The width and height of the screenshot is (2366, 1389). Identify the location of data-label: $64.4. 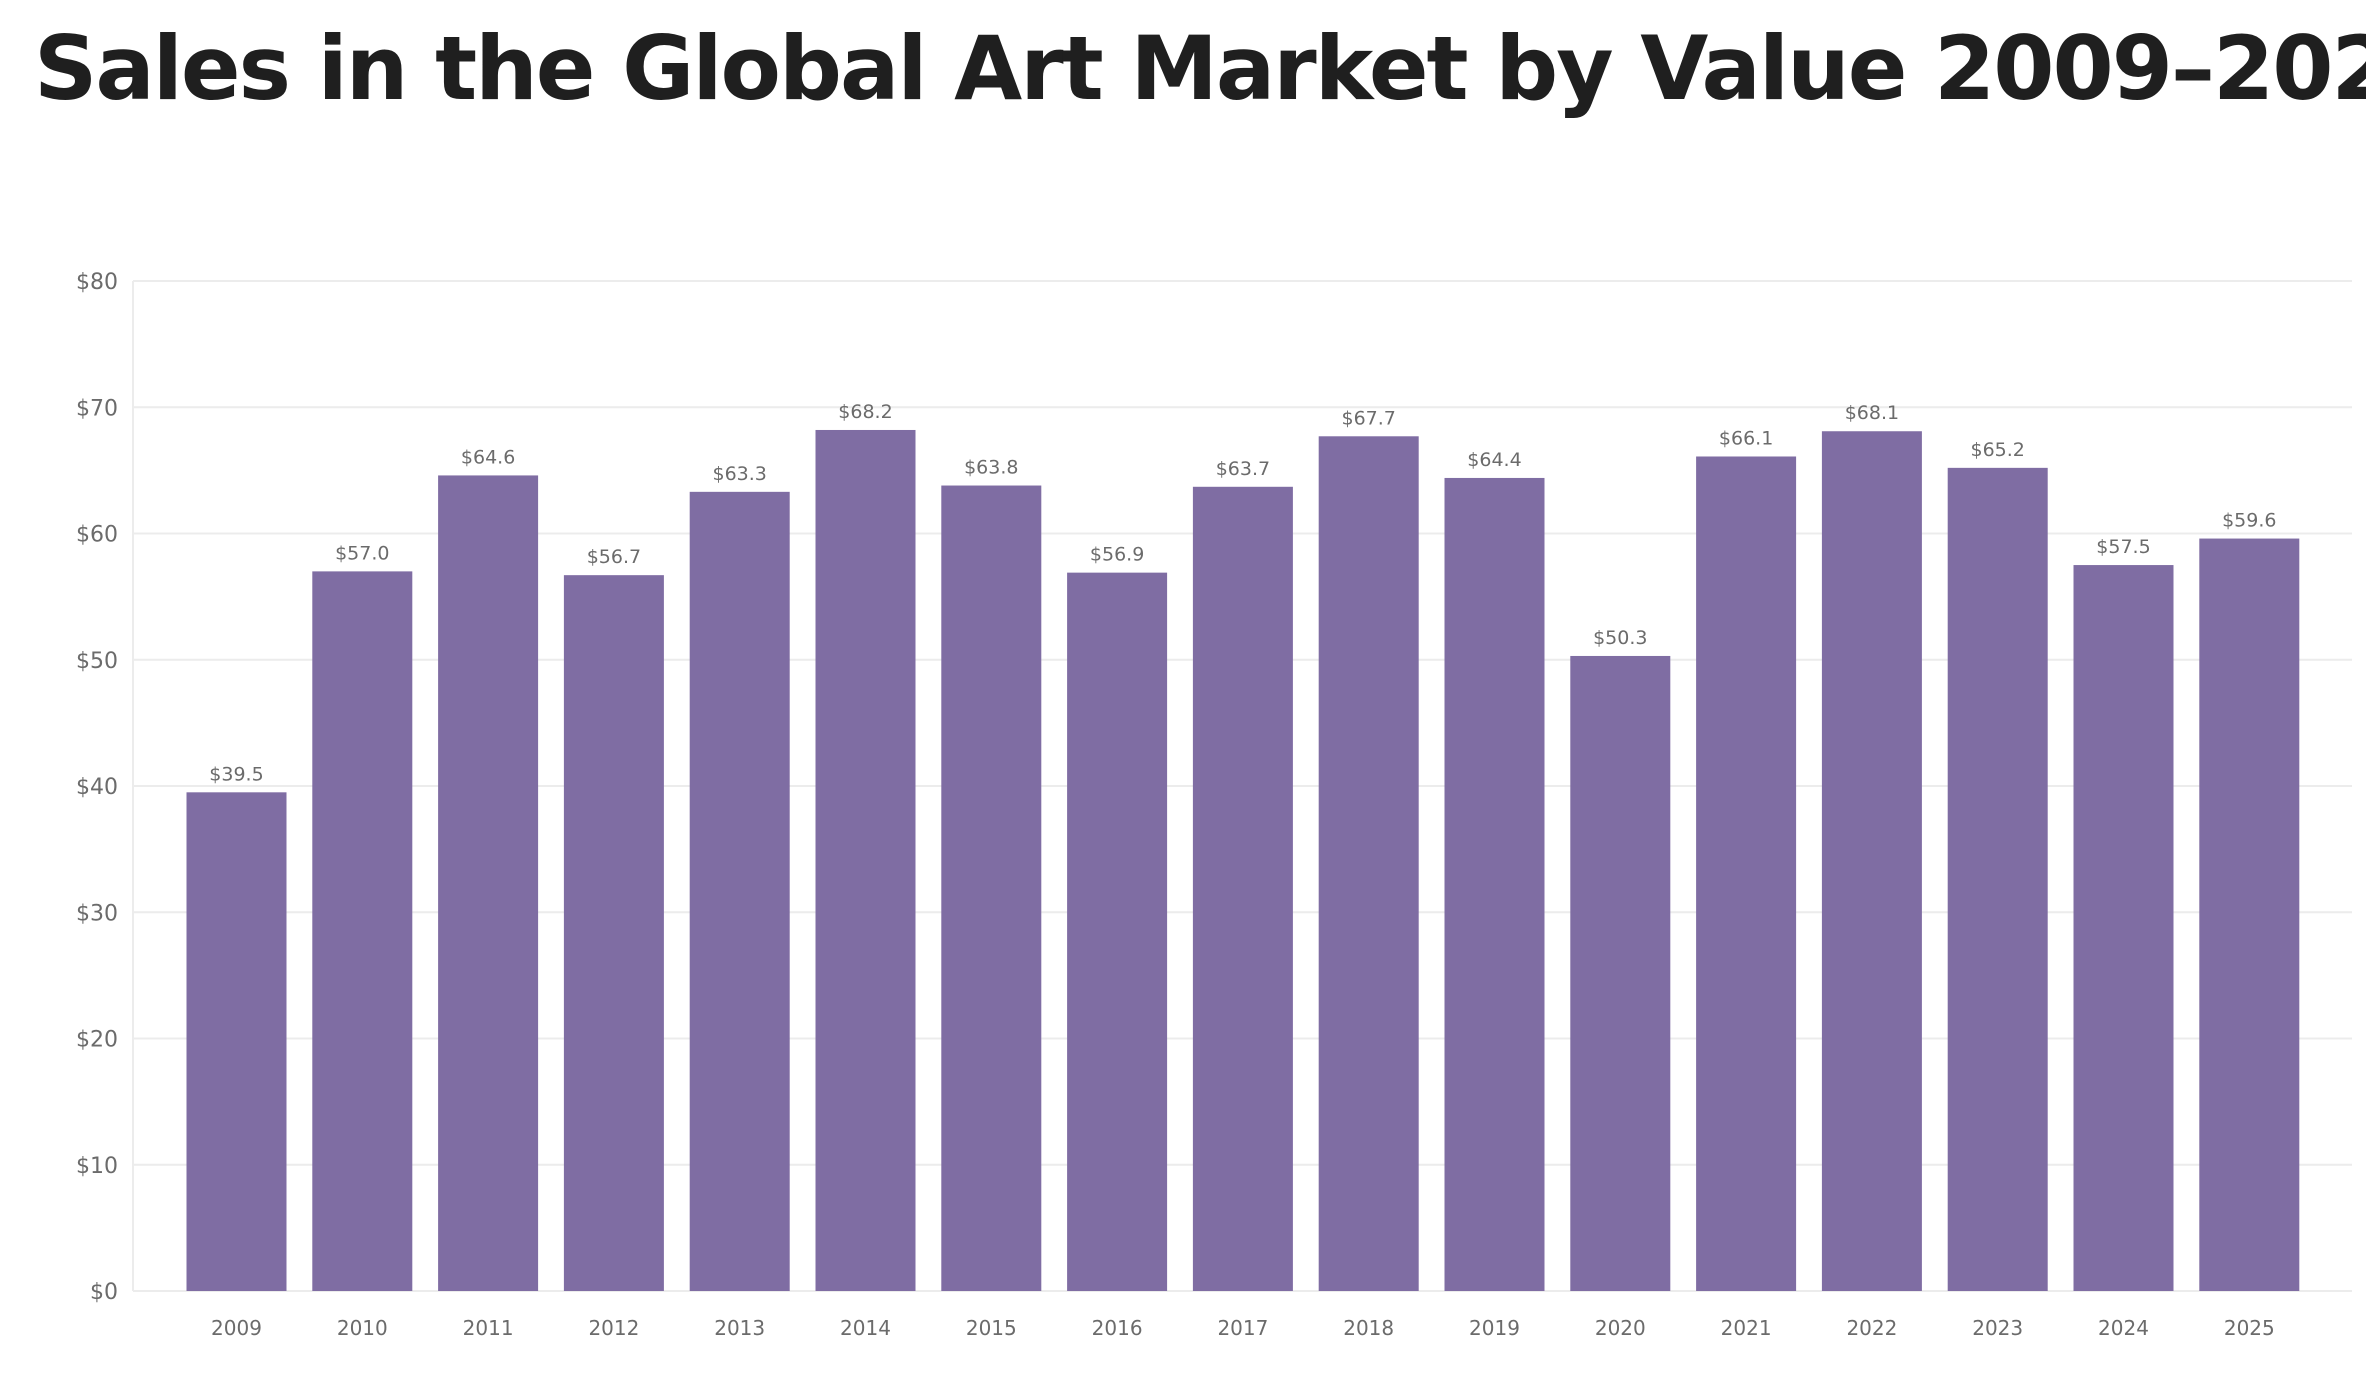
(1494, 460).